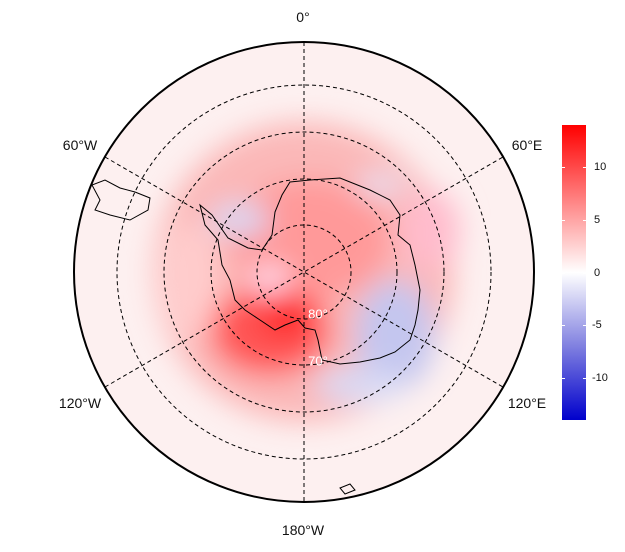 Image resolution: width=625 pixels, height=552 pixels. Describe the element at coordinates (527, 403) in the screenshot. I see `lon-label-120e: 120°E` at that location.